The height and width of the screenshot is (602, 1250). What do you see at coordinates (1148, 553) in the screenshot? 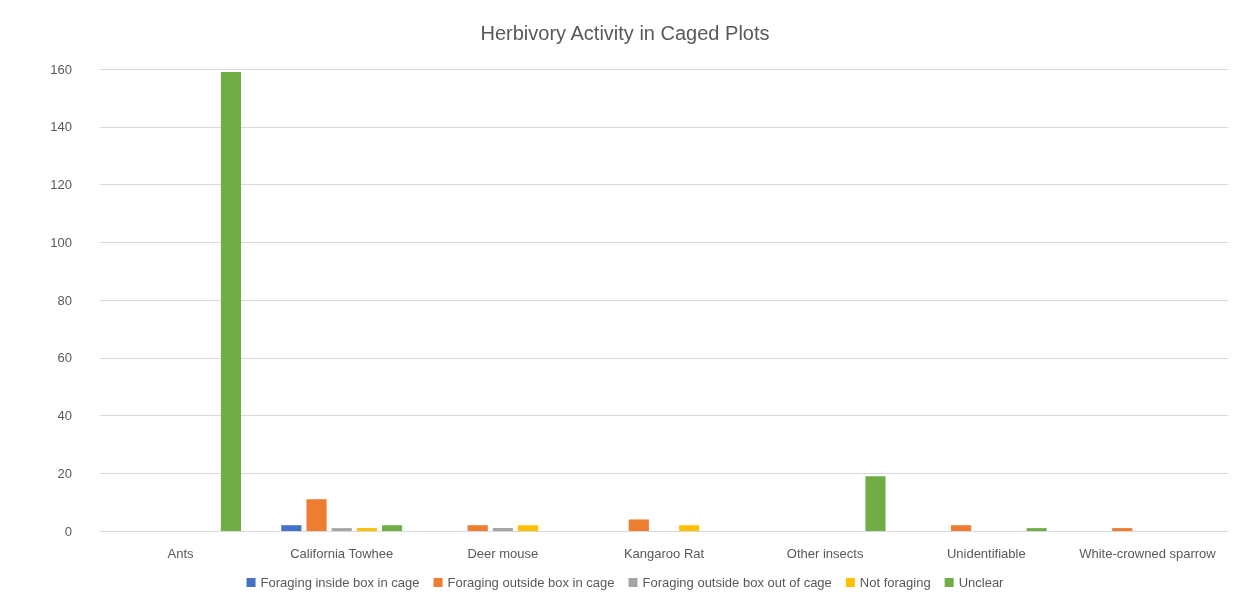
I see `x-tick-label: White-crowned sparrow` at bounding box center [1148, 553].